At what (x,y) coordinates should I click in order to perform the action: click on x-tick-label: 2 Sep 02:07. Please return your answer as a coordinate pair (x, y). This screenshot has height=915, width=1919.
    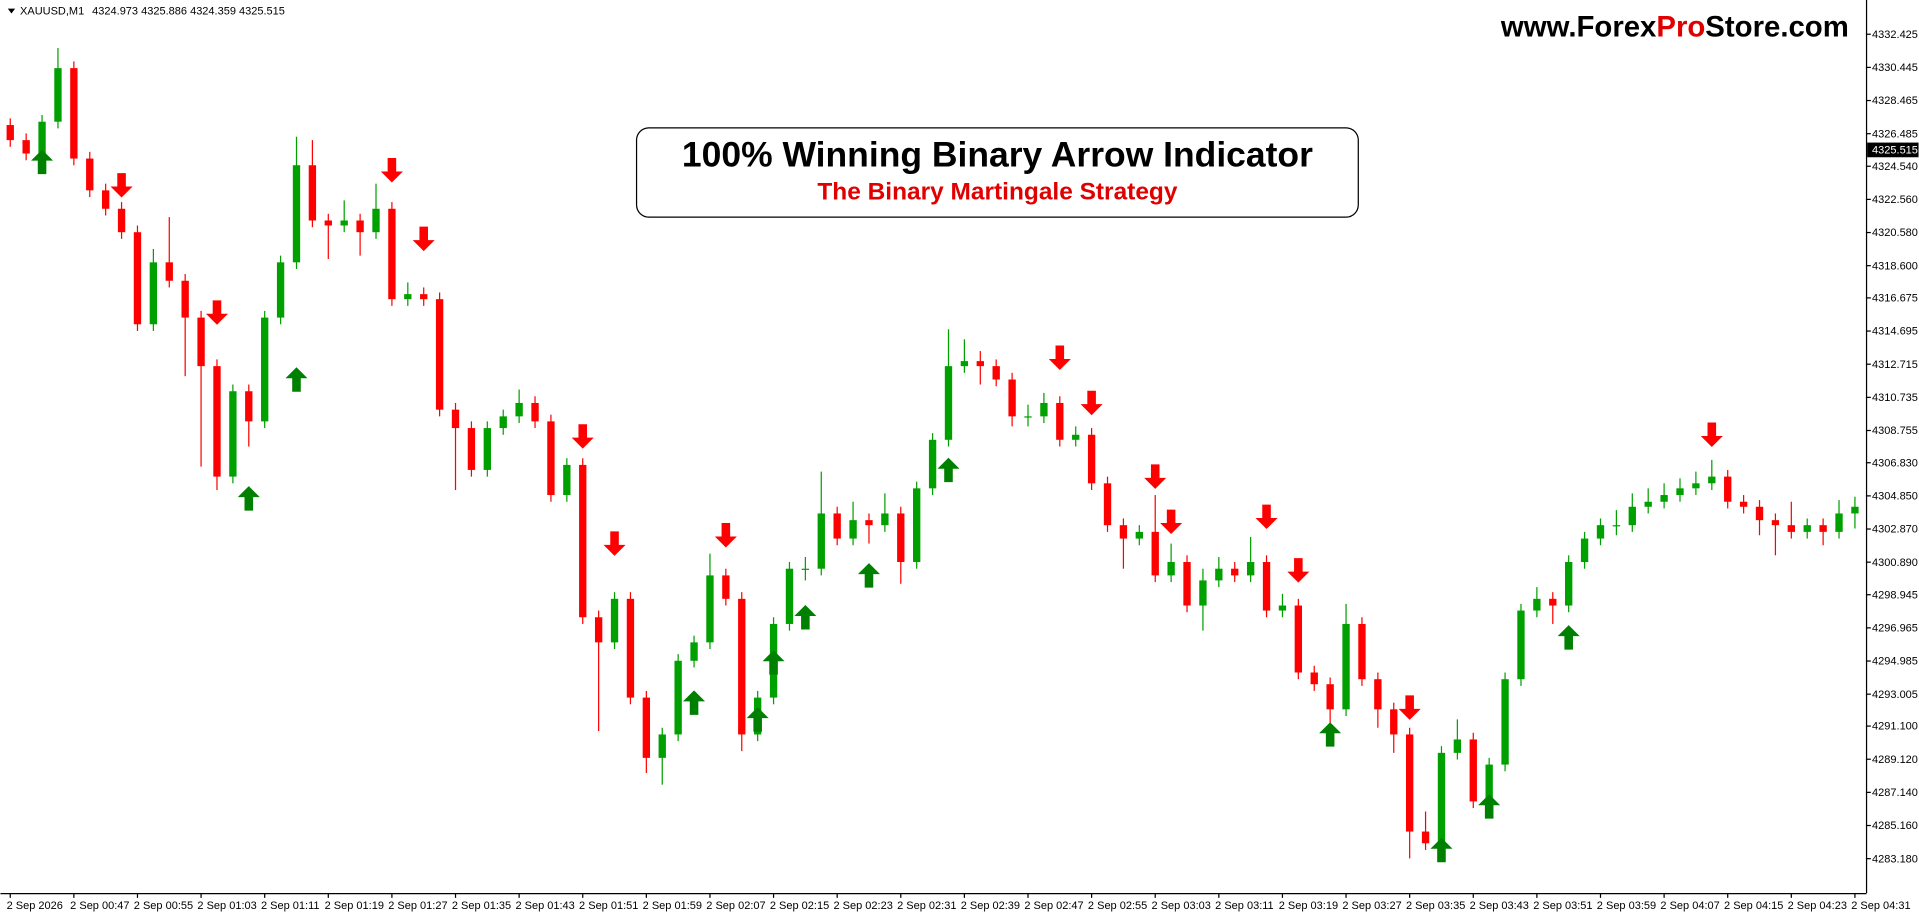
    Looking at the image, I should click on (735, 906).